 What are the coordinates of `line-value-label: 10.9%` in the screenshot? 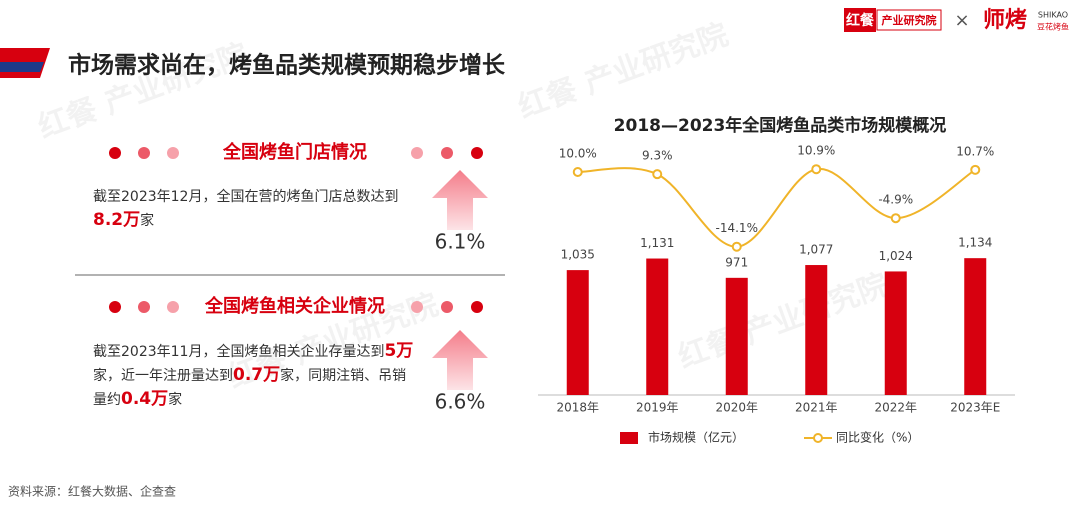 It's located at (816, 151).